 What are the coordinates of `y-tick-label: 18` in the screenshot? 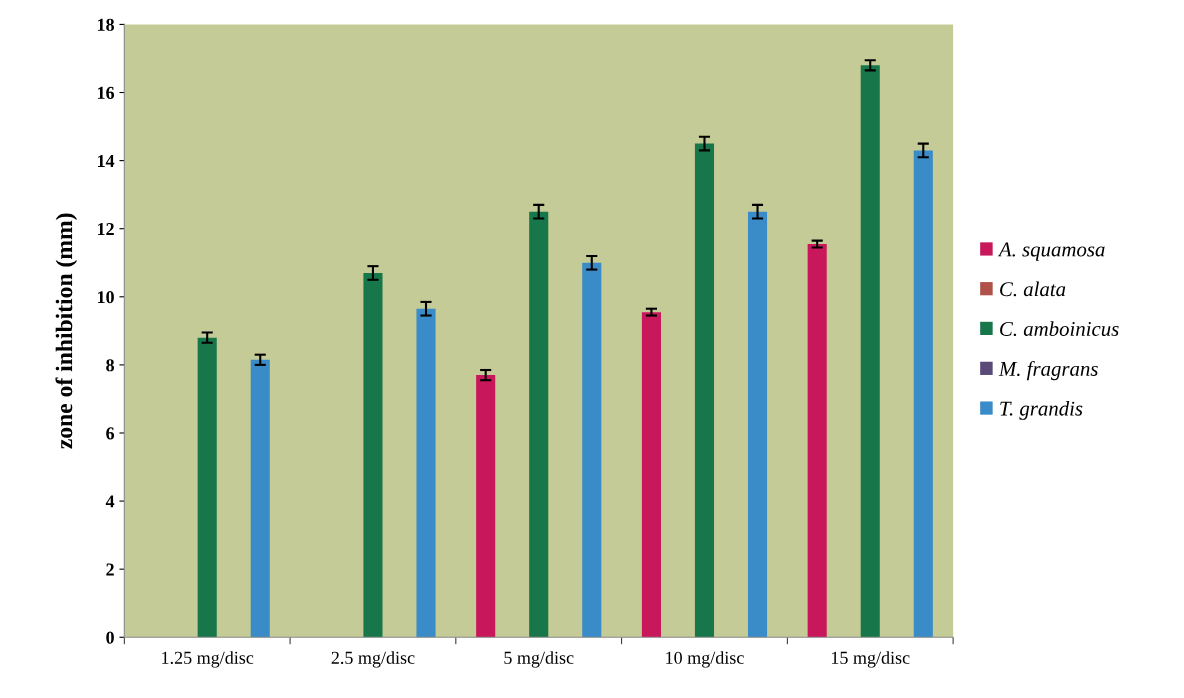 It's located at (105, 24).